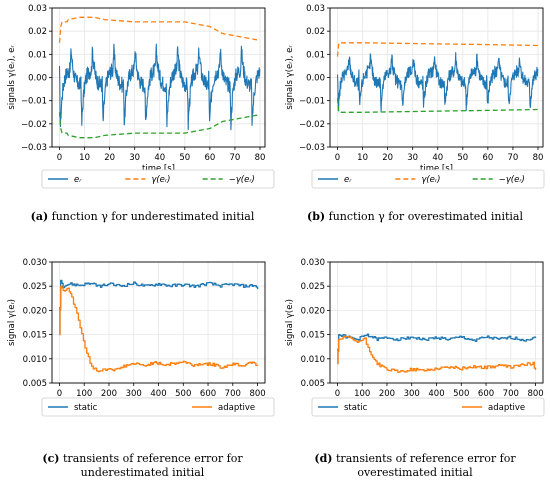 Image resolution: width=550 pixels, height=495 pixels. What do you see at coordinates (39, 216) in the screenshot?
I see `panel-label-a: (a)` at bounding box center [39, 216].